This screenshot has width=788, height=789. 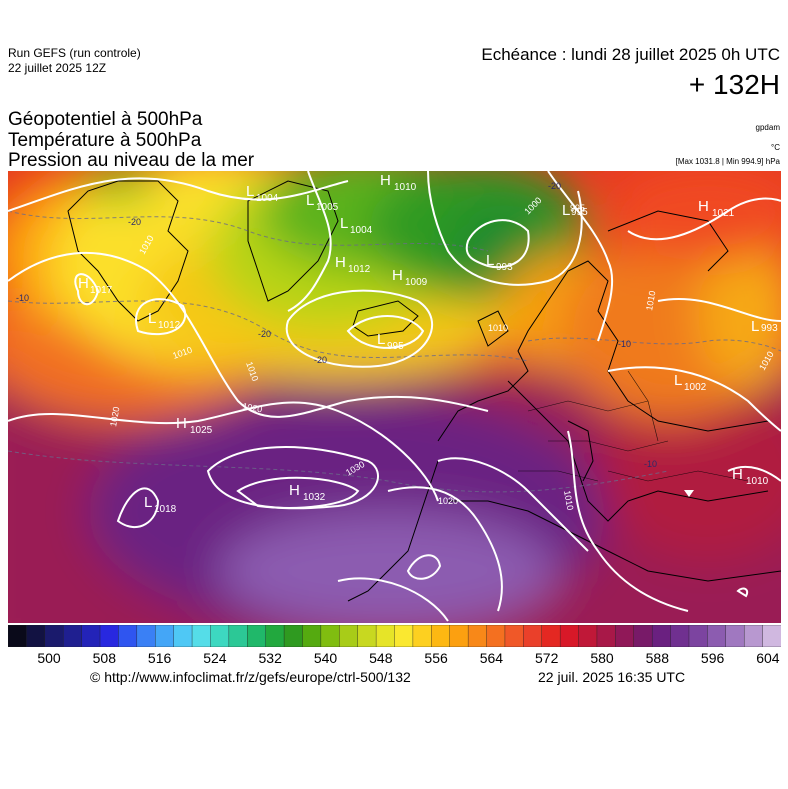 I want to click on pressure-center: L 1004, so click(x=262, y=193).